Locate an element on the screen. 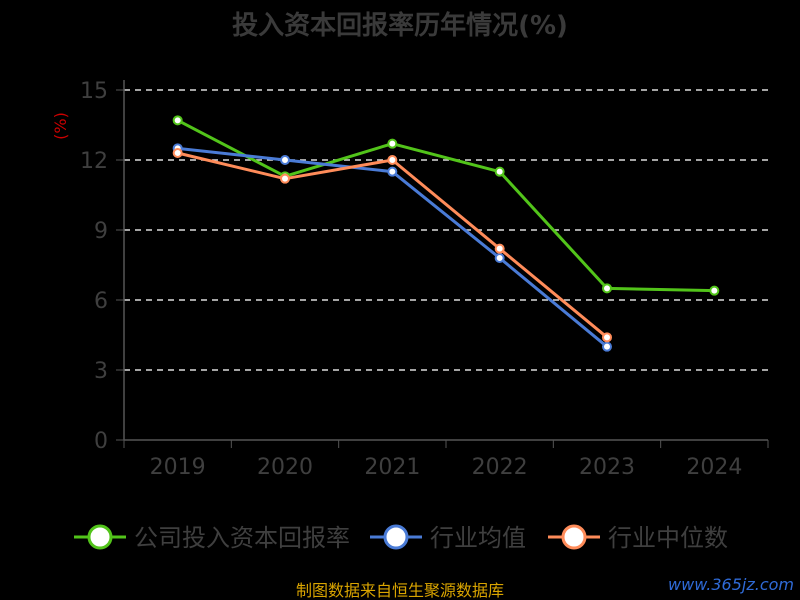 The height and width of the screenshot is (600, 800). x-tick-label: 2022 is located at coordinates (500, 467).